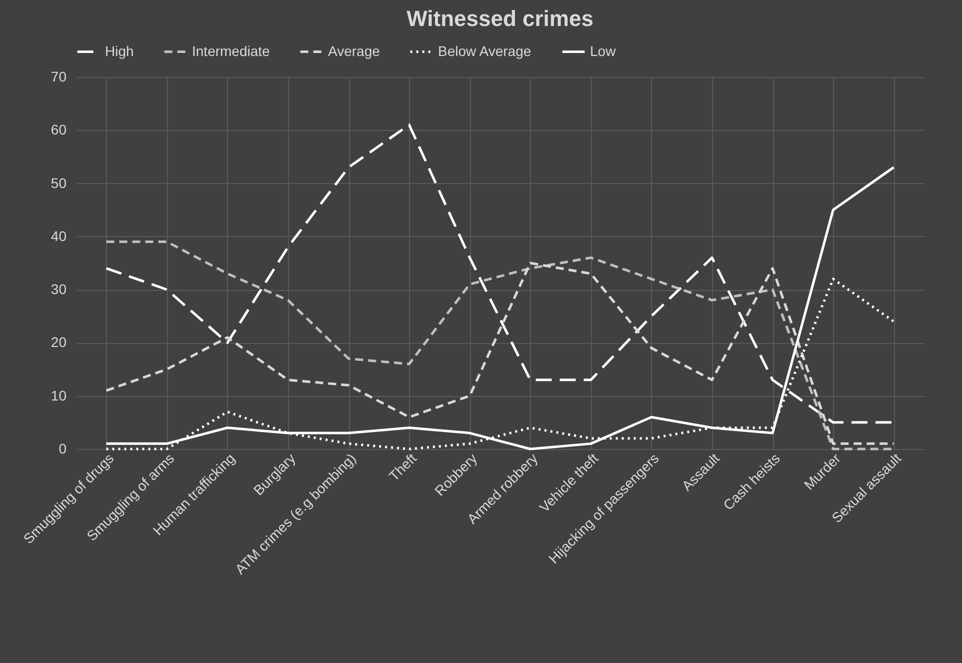 This screenshot has height=663, width=962. Describe the element at coordinates (500, 18) in the screenshot. I see `chart-title: Witnessed crimes` at that location.